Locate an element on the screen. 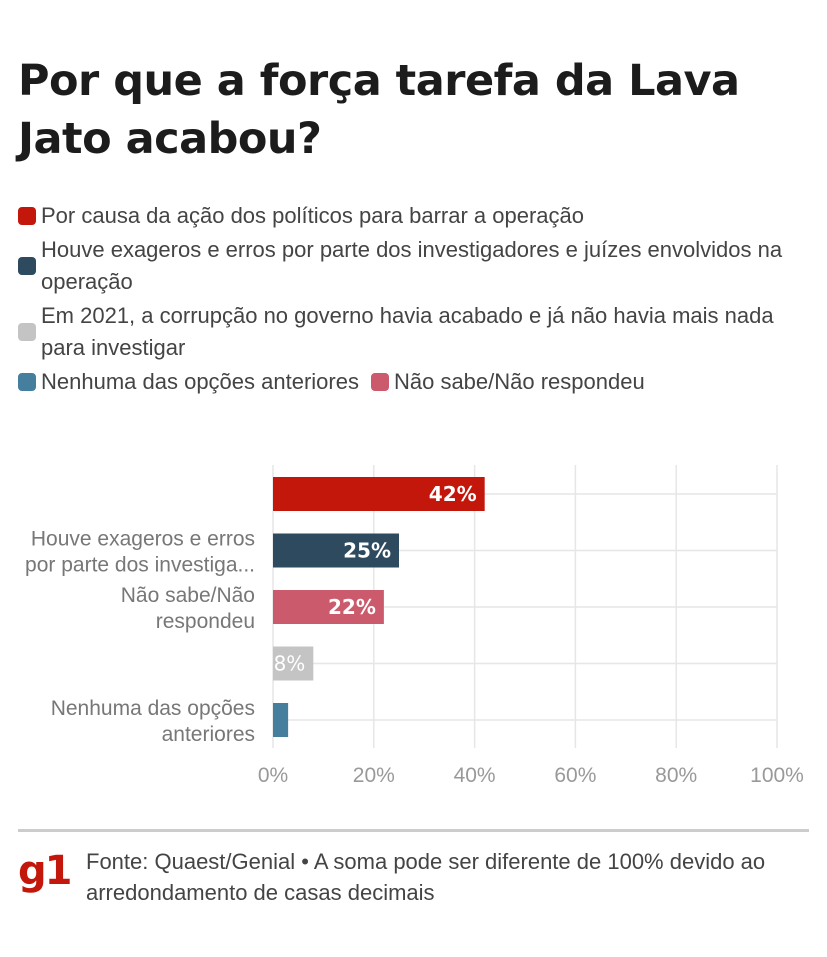  category-label: anteriores is located at coordinates (208, 734).